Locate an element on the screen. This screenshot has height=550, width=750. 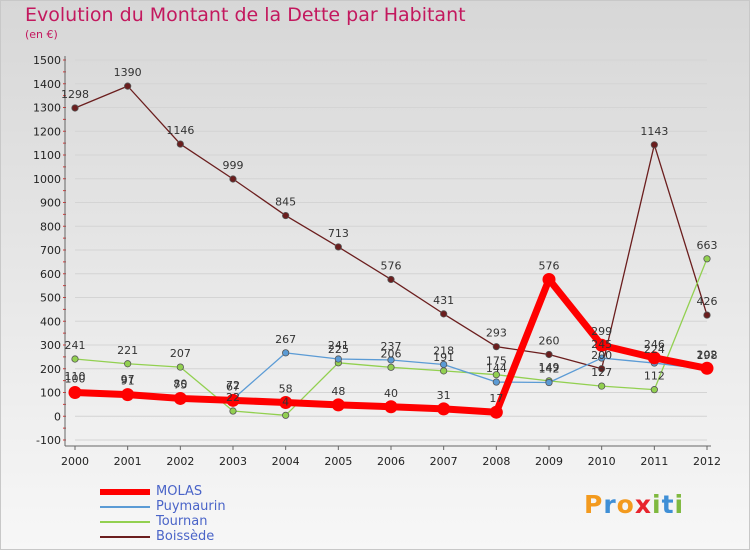
legend-label: Tournan is located at coordinates (182, 521).